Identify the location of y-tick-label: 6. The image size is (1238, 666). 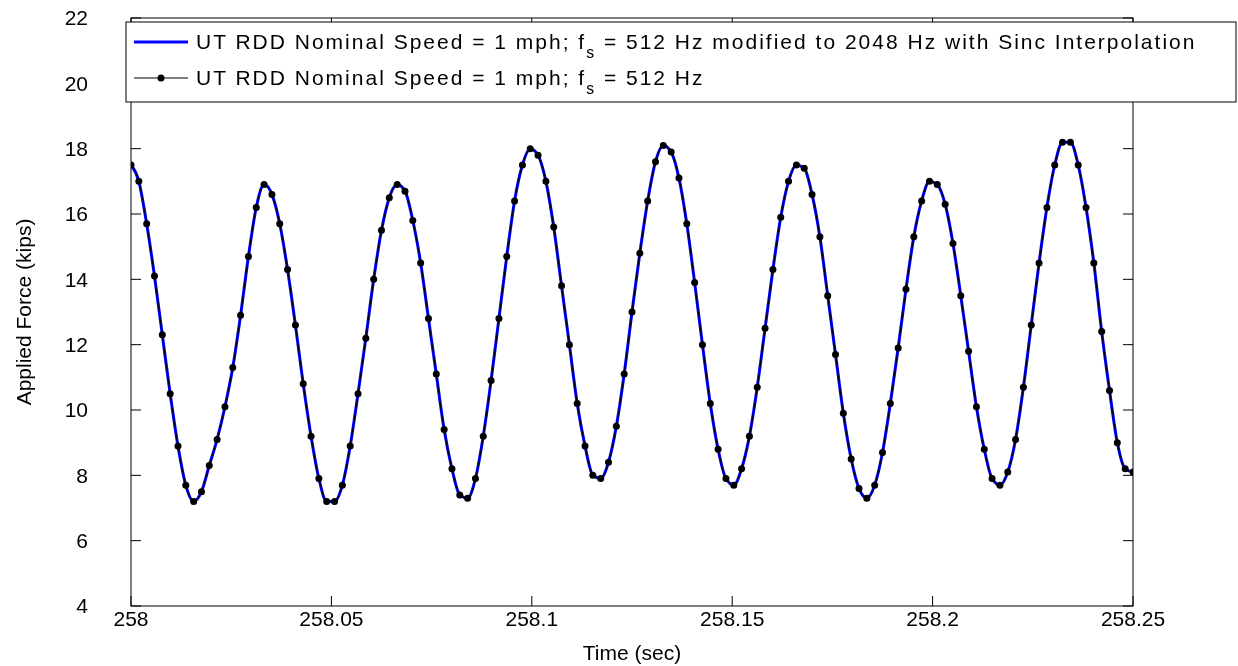
(82, 541).